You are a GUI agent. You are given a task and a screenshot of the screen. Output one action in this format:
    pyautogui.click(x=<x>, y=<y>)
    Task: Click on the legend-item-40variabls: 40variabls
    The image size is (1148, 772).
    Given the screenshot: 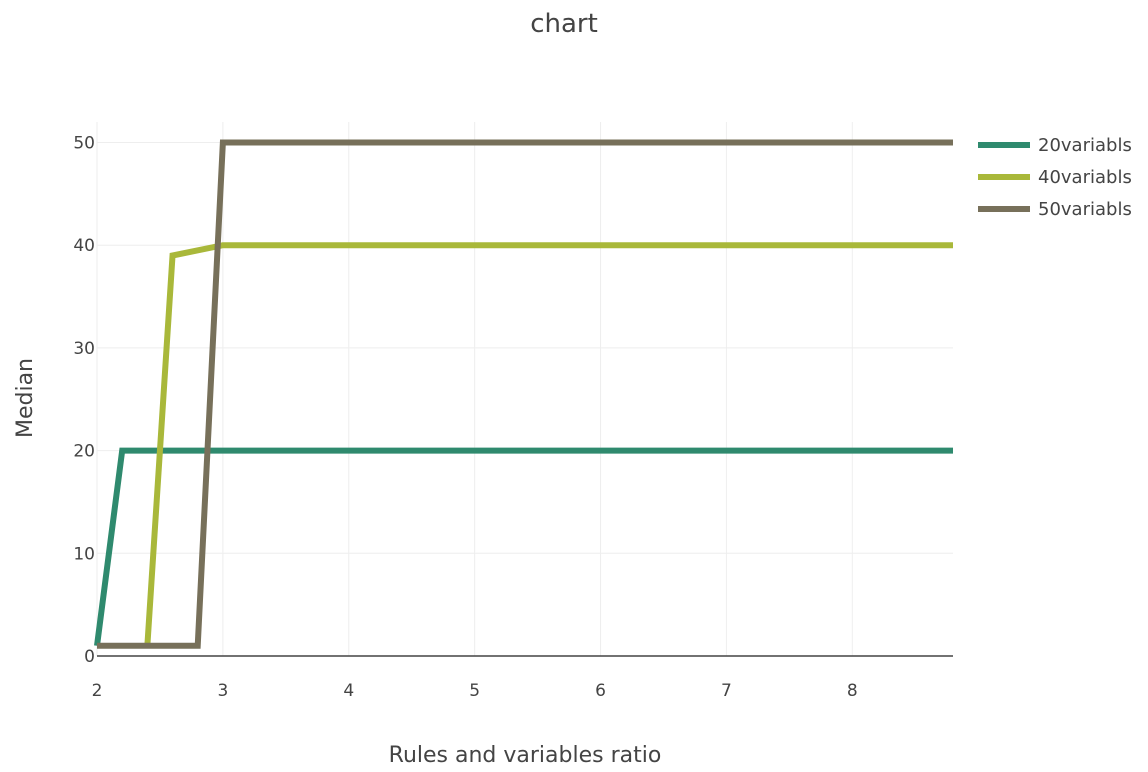 What is the action you would take?
    pyautogui.click(x=1055, y=177)
    